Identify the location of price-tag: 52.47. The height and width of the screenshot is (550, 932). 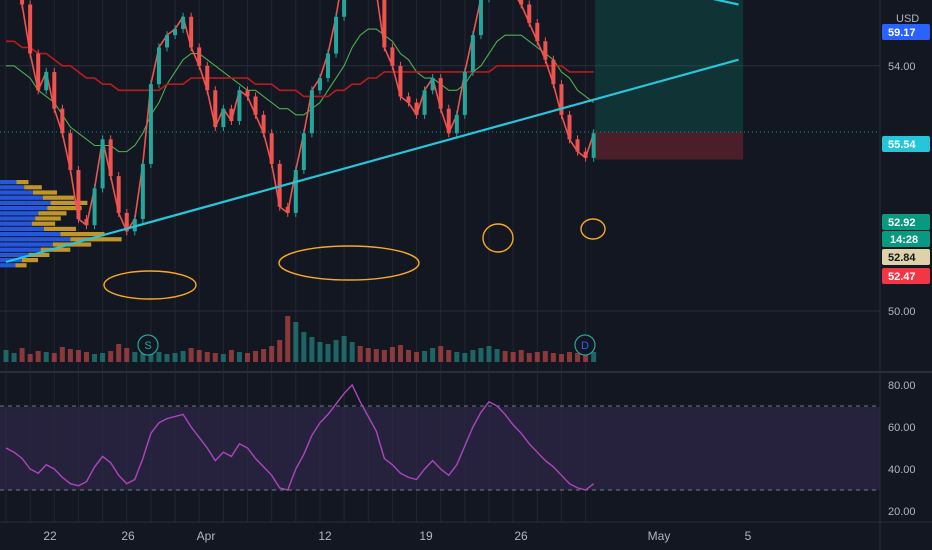
(906, 276).